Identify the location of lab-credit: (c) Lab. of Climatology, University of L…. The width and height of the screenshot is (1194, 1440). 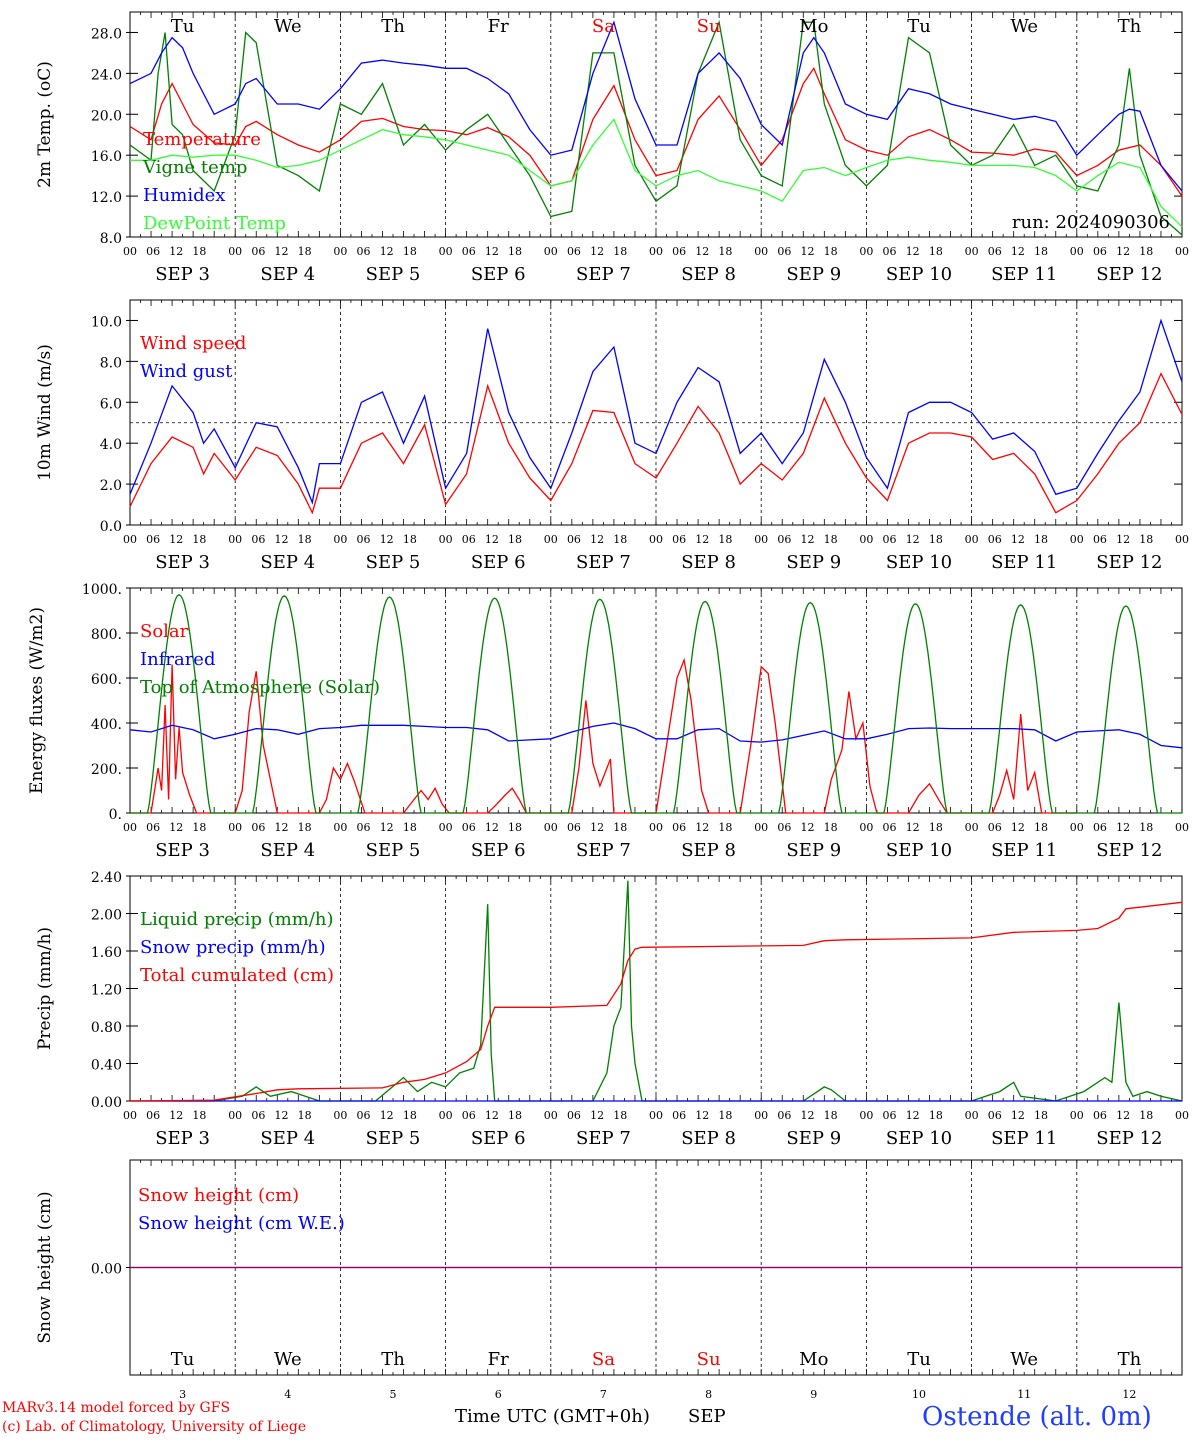
(154, 1427).